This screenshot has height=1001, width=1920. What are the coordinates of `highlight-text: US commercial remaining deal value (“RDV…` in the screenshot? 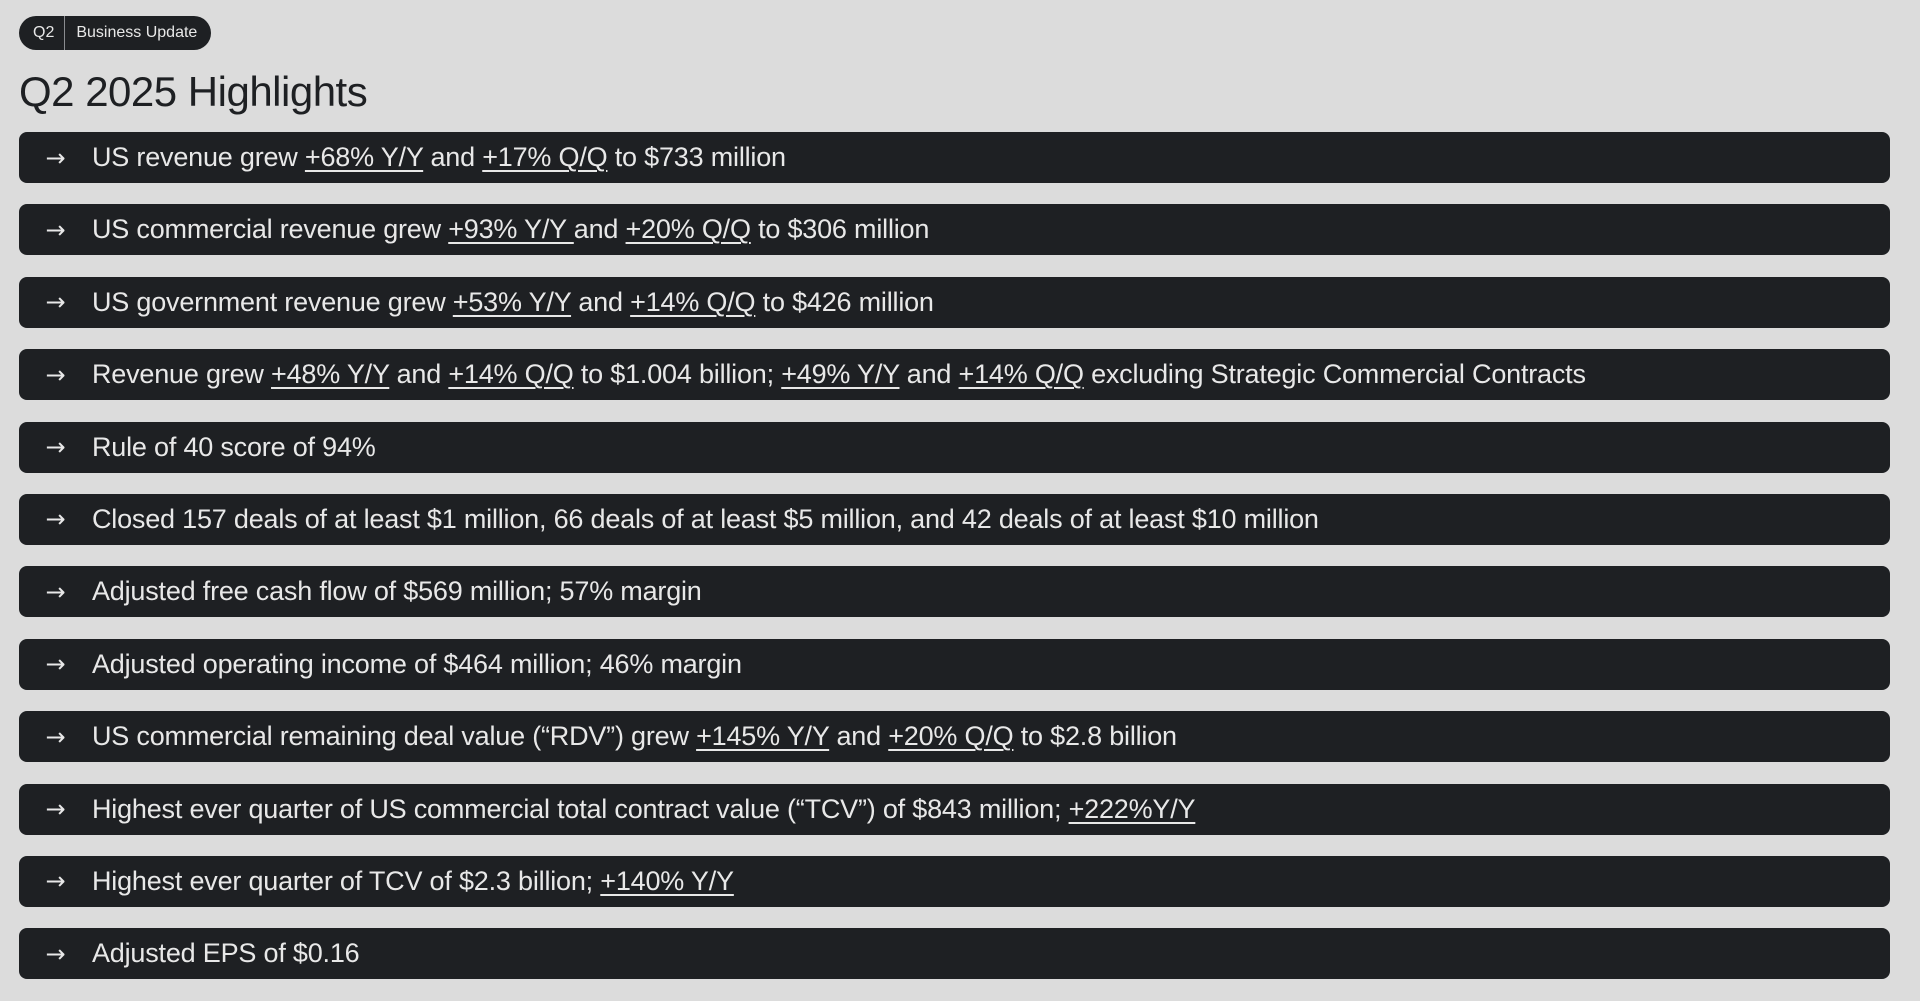 It's located at (634, 736).